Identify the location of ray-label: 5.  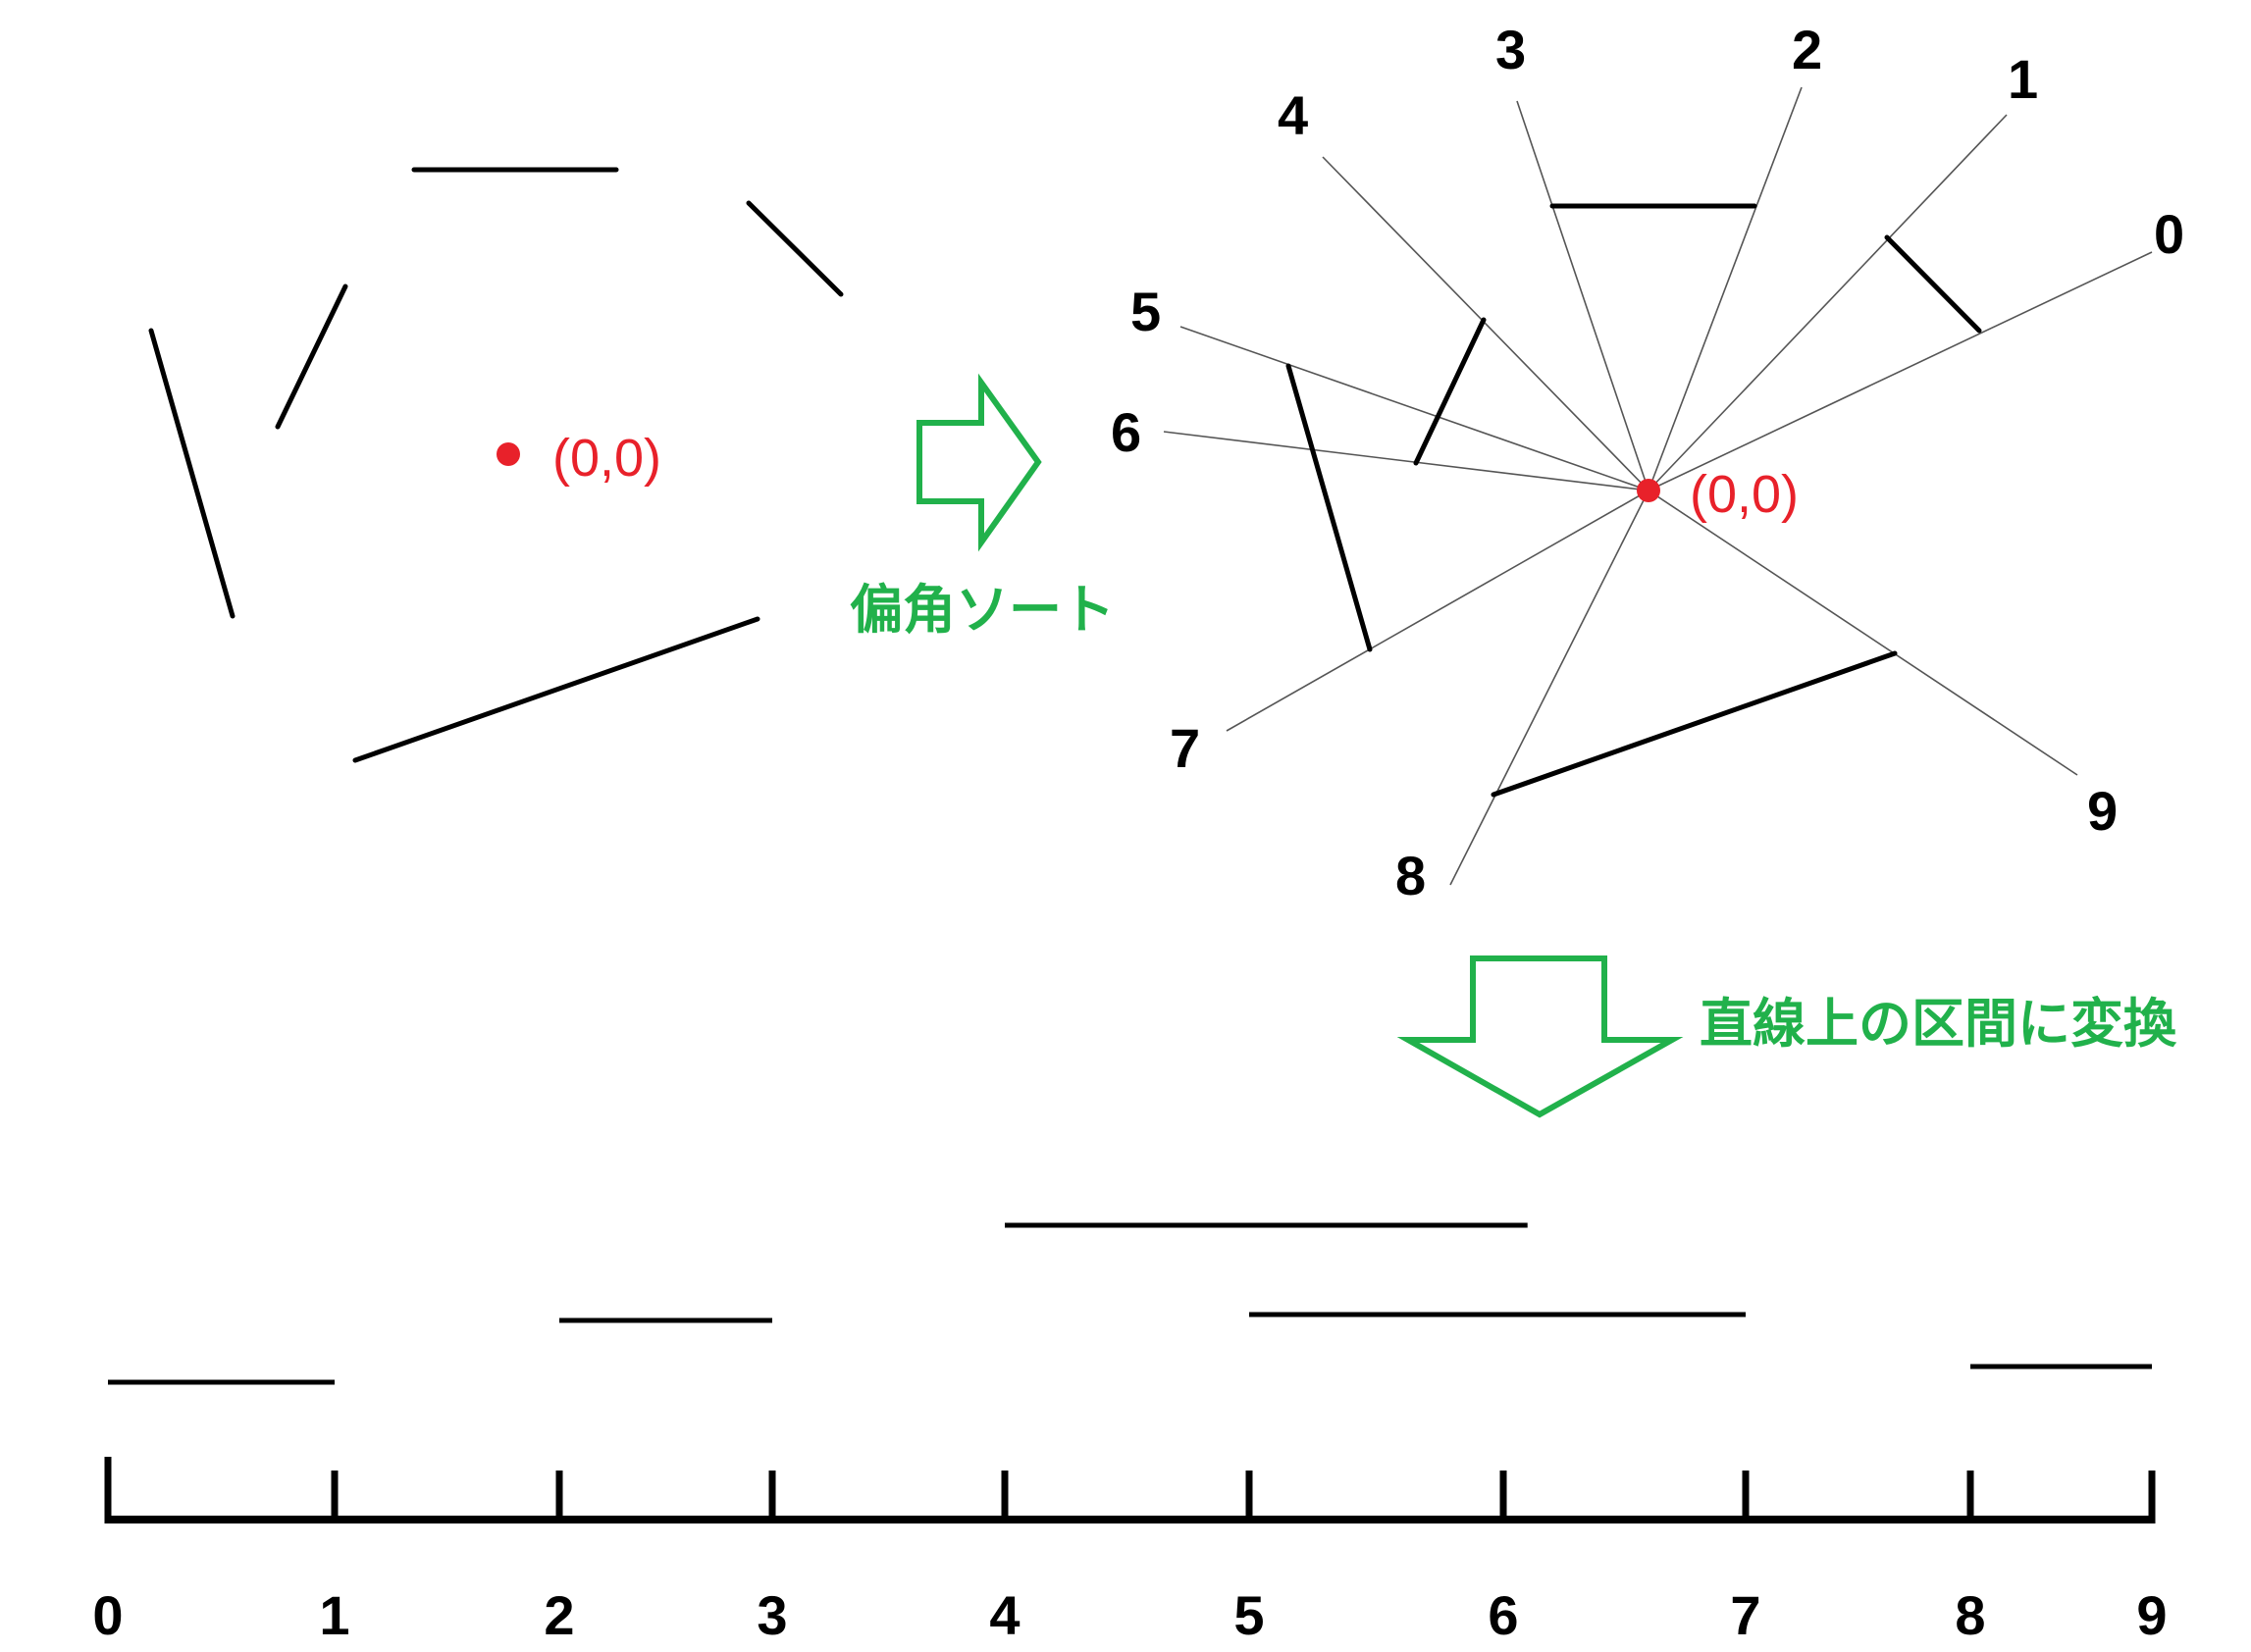
(1145, 311).